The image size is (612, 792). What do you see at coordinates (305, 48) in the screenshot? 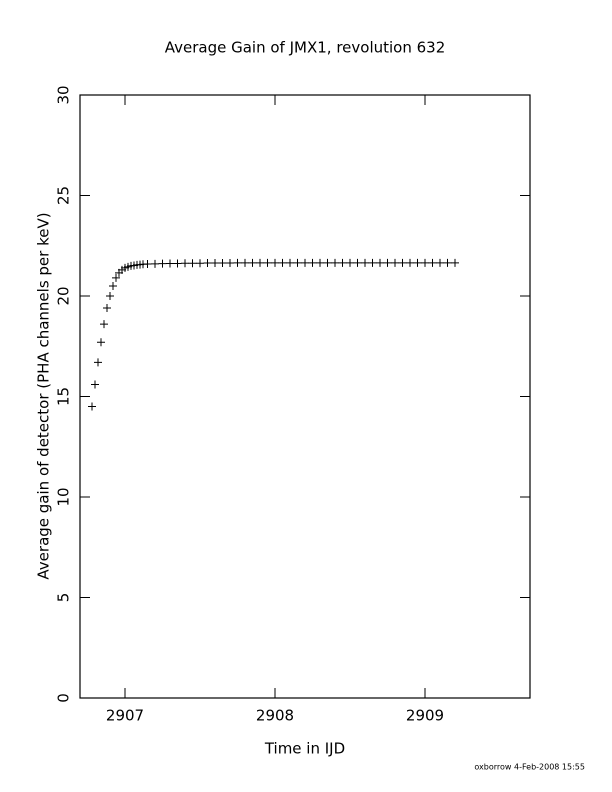
I see `chart-title: Average Gain of JMX1, revolution 632` at bounding box center [305, 48].